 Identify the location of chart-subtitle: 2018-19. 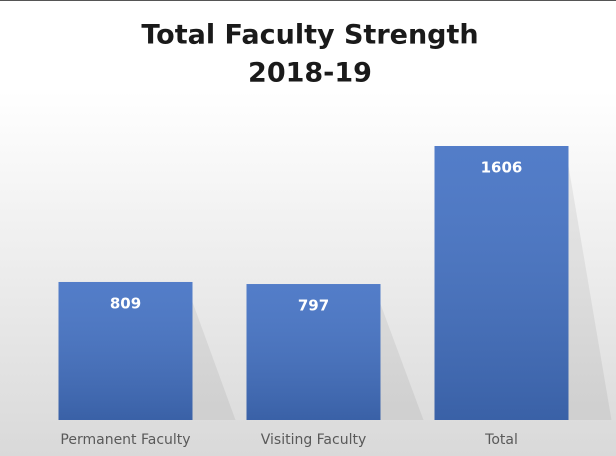
(310, 73).